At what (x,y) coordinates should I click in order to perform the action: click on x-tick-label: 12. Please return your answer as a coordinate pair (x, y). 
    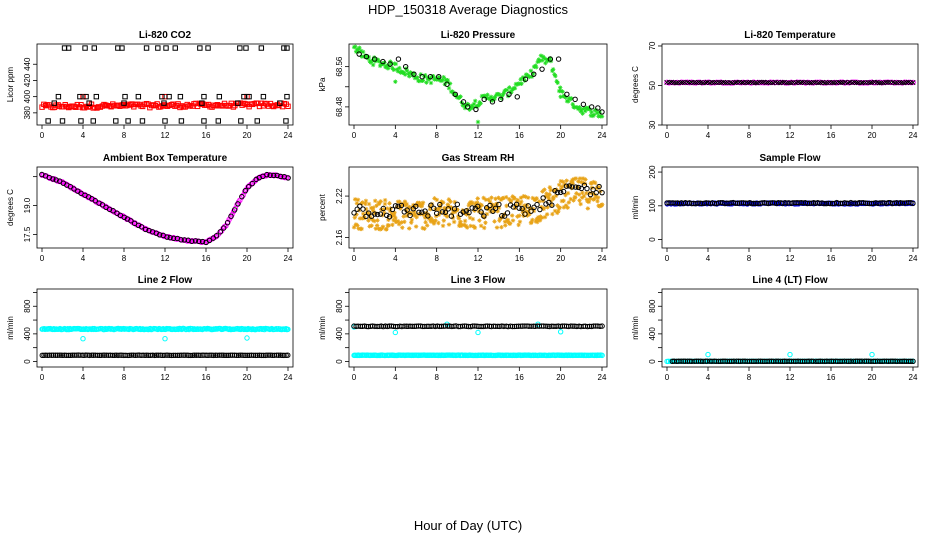
    Looking at the image, I should click on (790, 377).